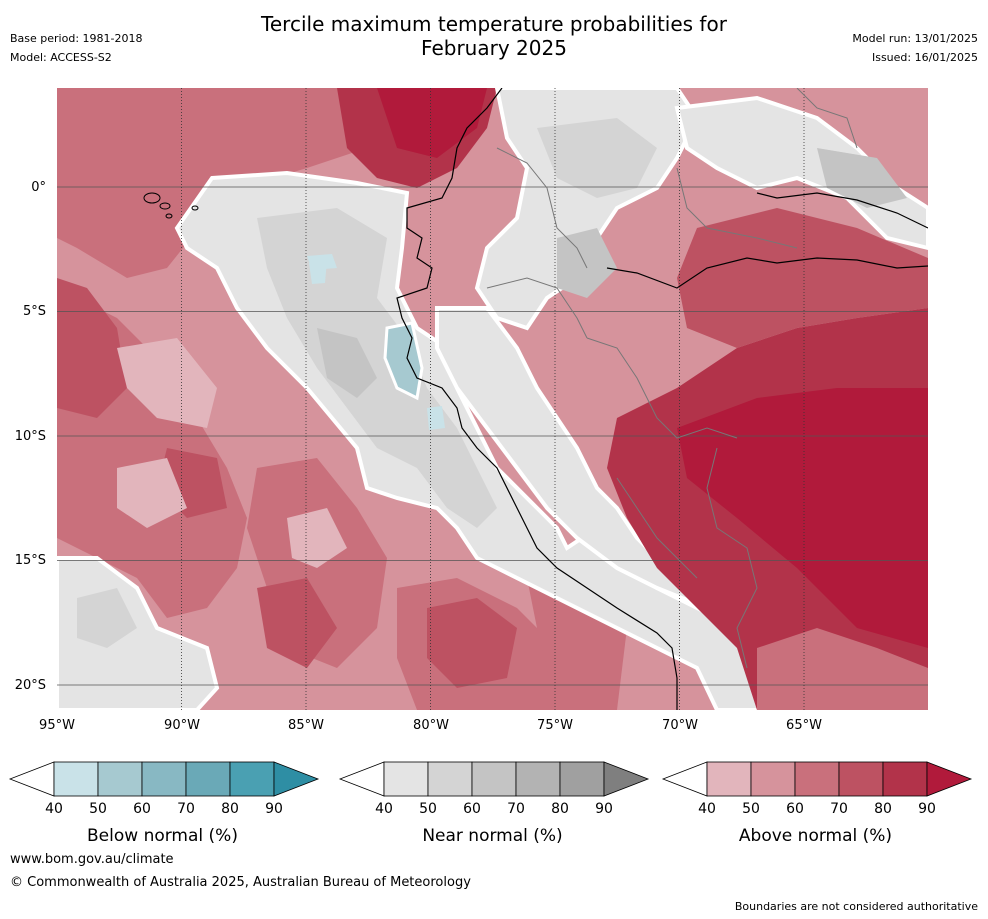  I want to click on colorbar-near-normal, so click(494, 779).